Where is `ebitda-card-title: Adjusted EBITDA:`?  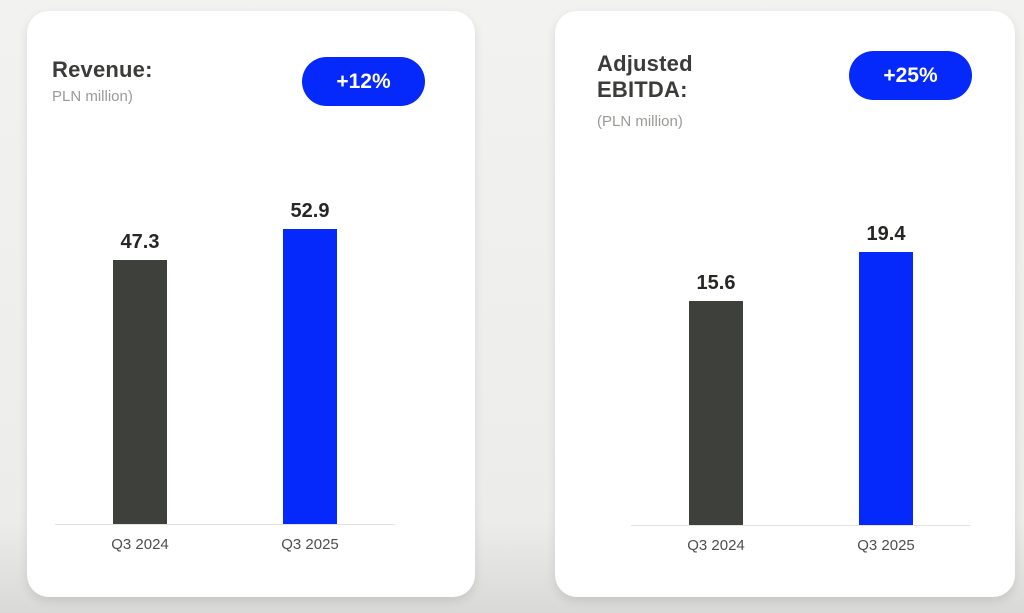
ebitda-card-title: Adjusted EBITDA: is located at coordinates (645, 77).